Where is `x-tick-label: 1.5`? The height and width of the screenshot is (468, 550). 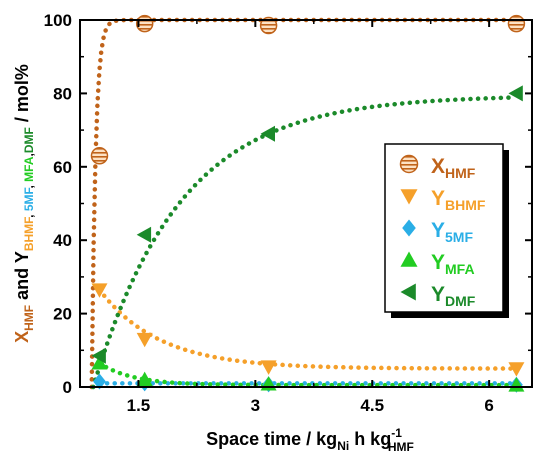 x-tick-label: 1.5 is located at coordinates (139, 405).